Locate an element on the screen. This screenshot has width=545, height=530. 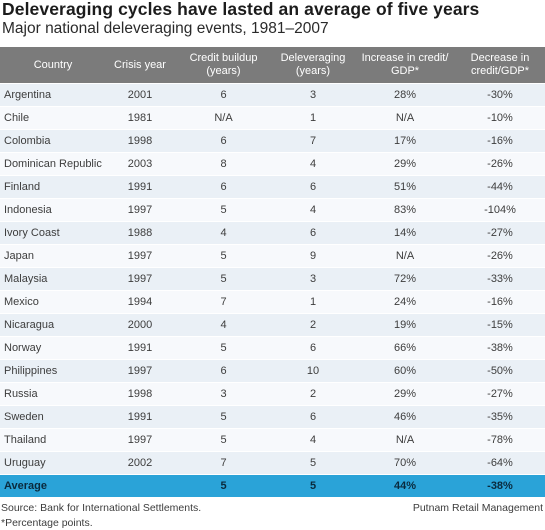
table-row: Colombia 1998 6 7 17% -16% is located at coordinates (272, 141).